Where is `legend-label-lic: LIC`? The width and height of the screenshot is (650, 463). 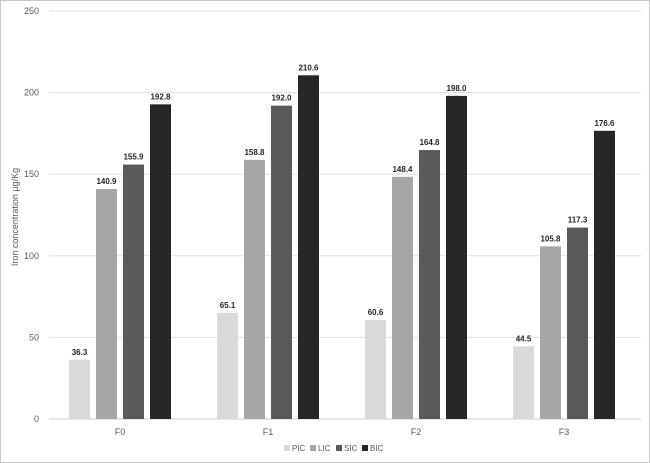
legend-label-lic: LIC is located at coordinates (324, 448).